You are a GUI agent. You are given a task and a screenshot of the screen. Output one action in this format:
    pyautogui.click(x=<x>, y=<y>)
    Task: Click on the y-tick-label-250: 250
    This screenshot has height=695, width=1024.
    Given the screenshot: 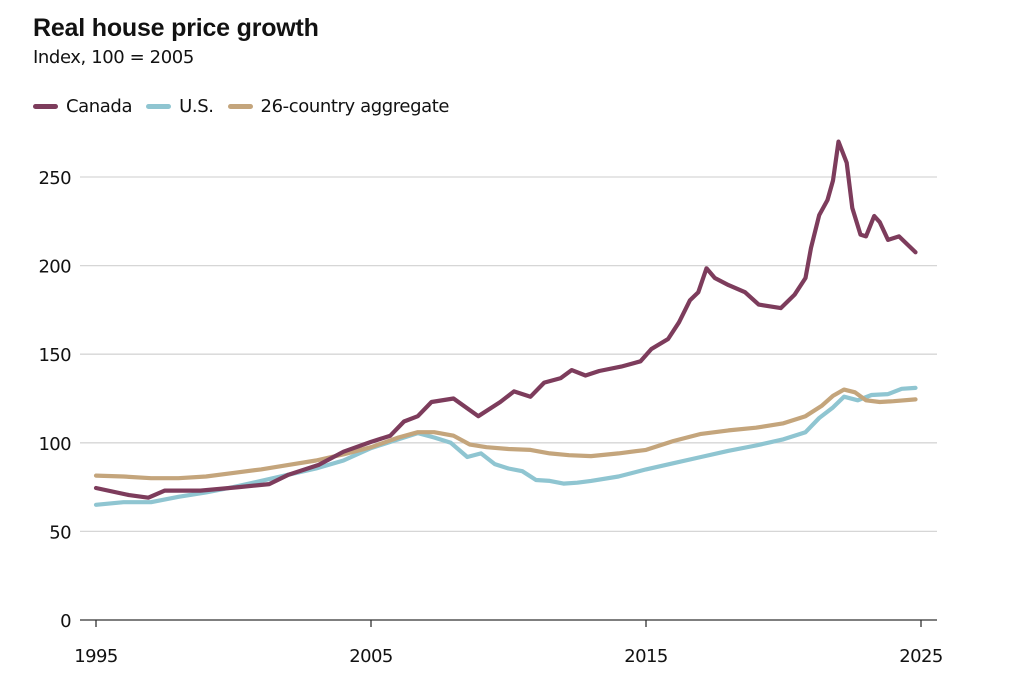 What is the action you would take?
    pyautogui.click(x=54, y=178)
    